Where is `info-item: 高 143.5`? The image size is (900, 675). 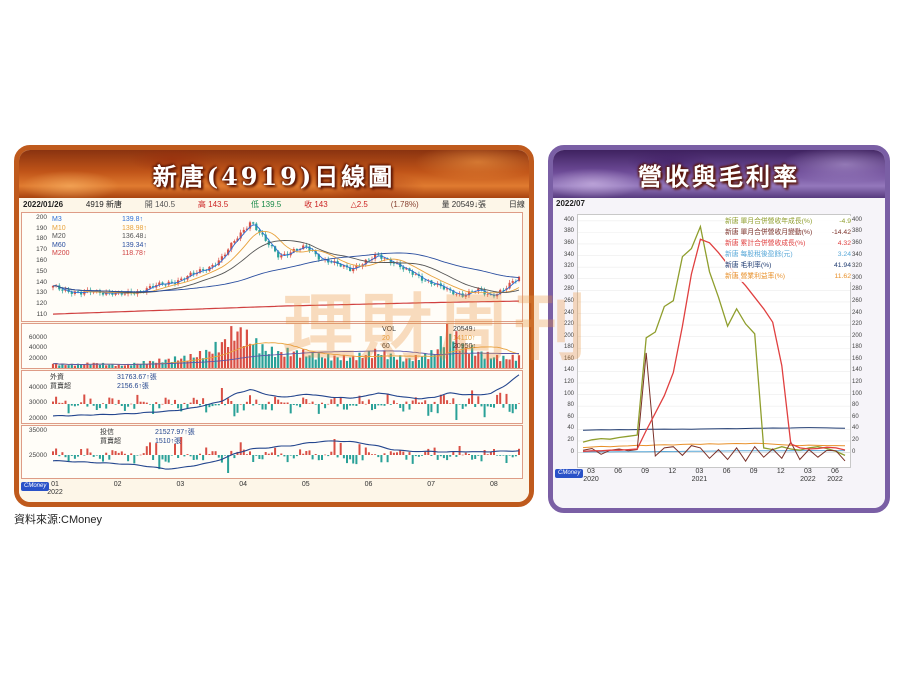 info-item: 高 143.5 is located at coordinates (213, 204).